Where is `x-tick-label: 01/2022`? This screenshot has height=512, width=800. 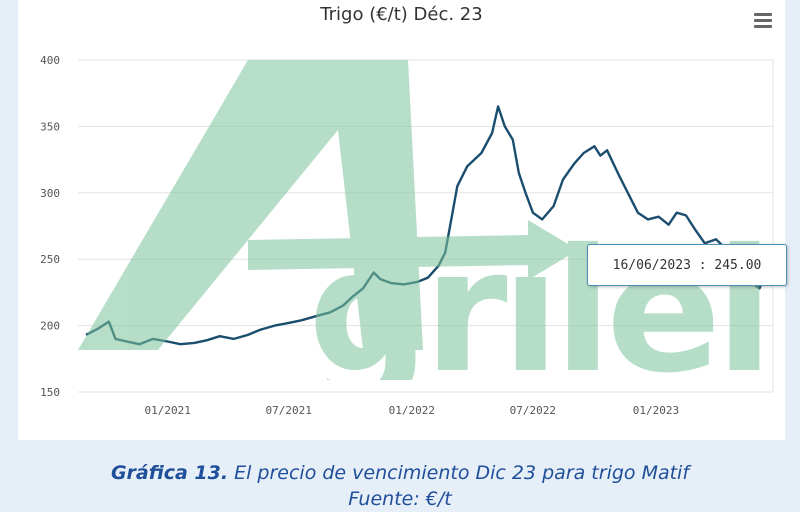
x-tick-label: 01/2022 is located at coordinates (412, 410).